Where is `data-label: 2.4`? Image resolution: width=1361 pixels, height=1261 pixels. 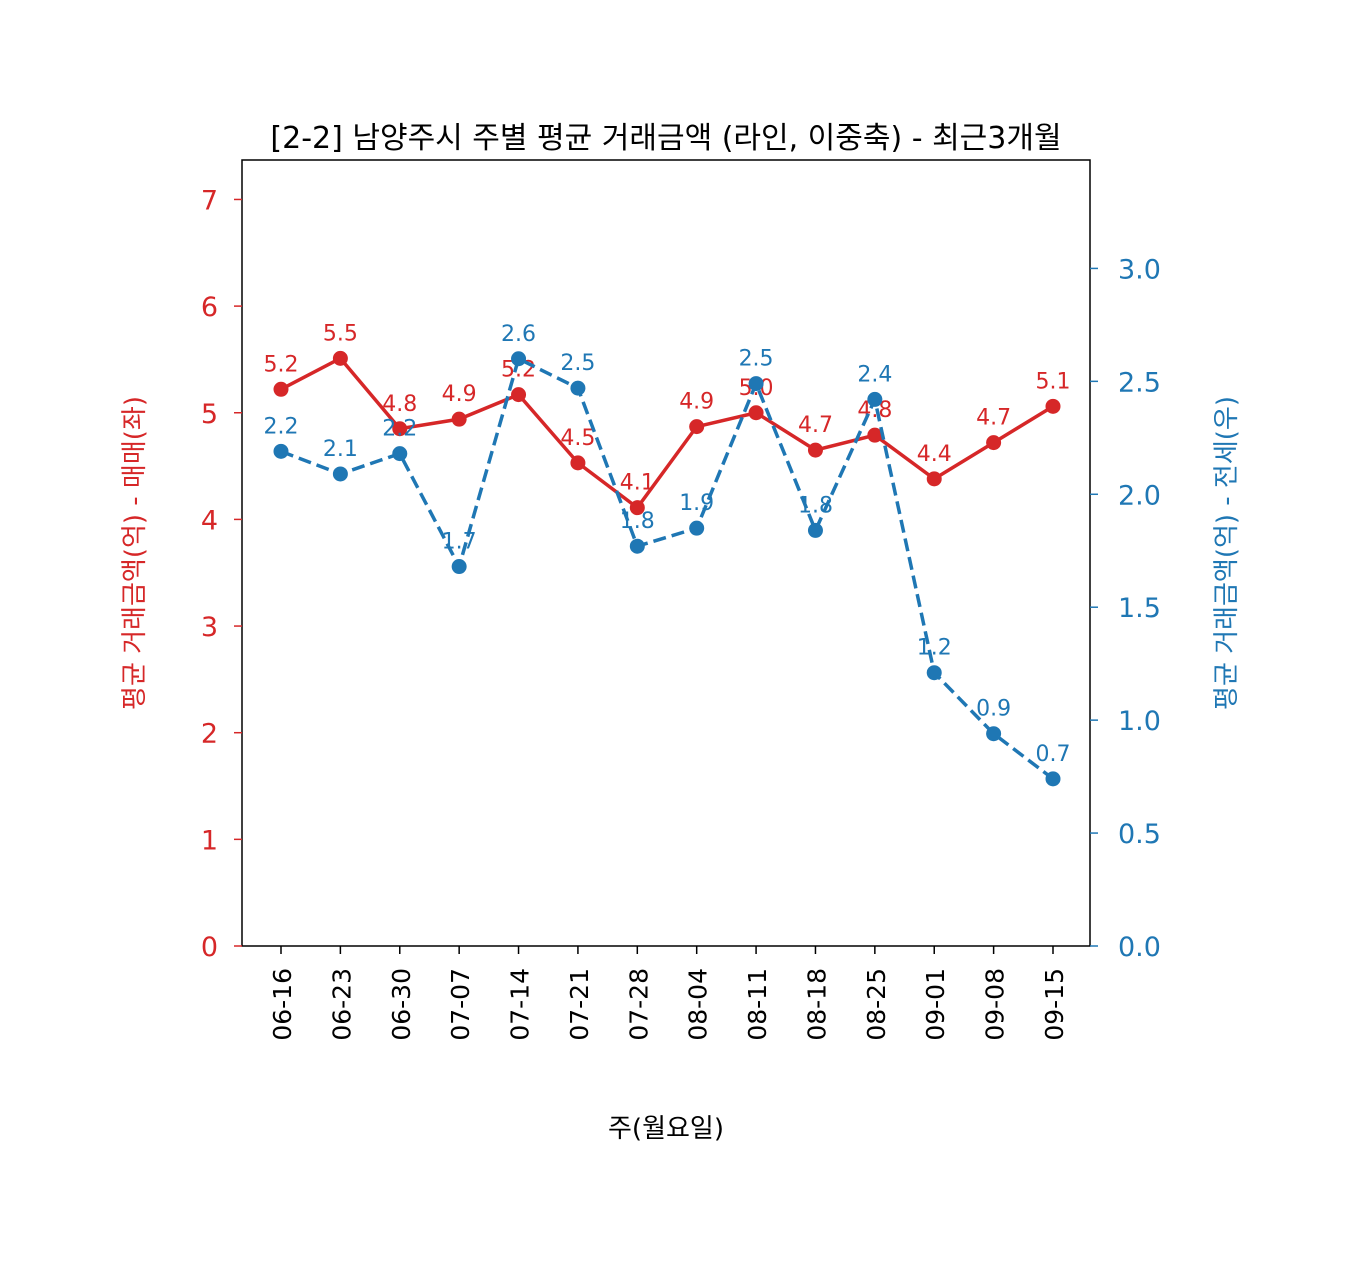
data-label: 2.4 is located at coordinates (874, 374).